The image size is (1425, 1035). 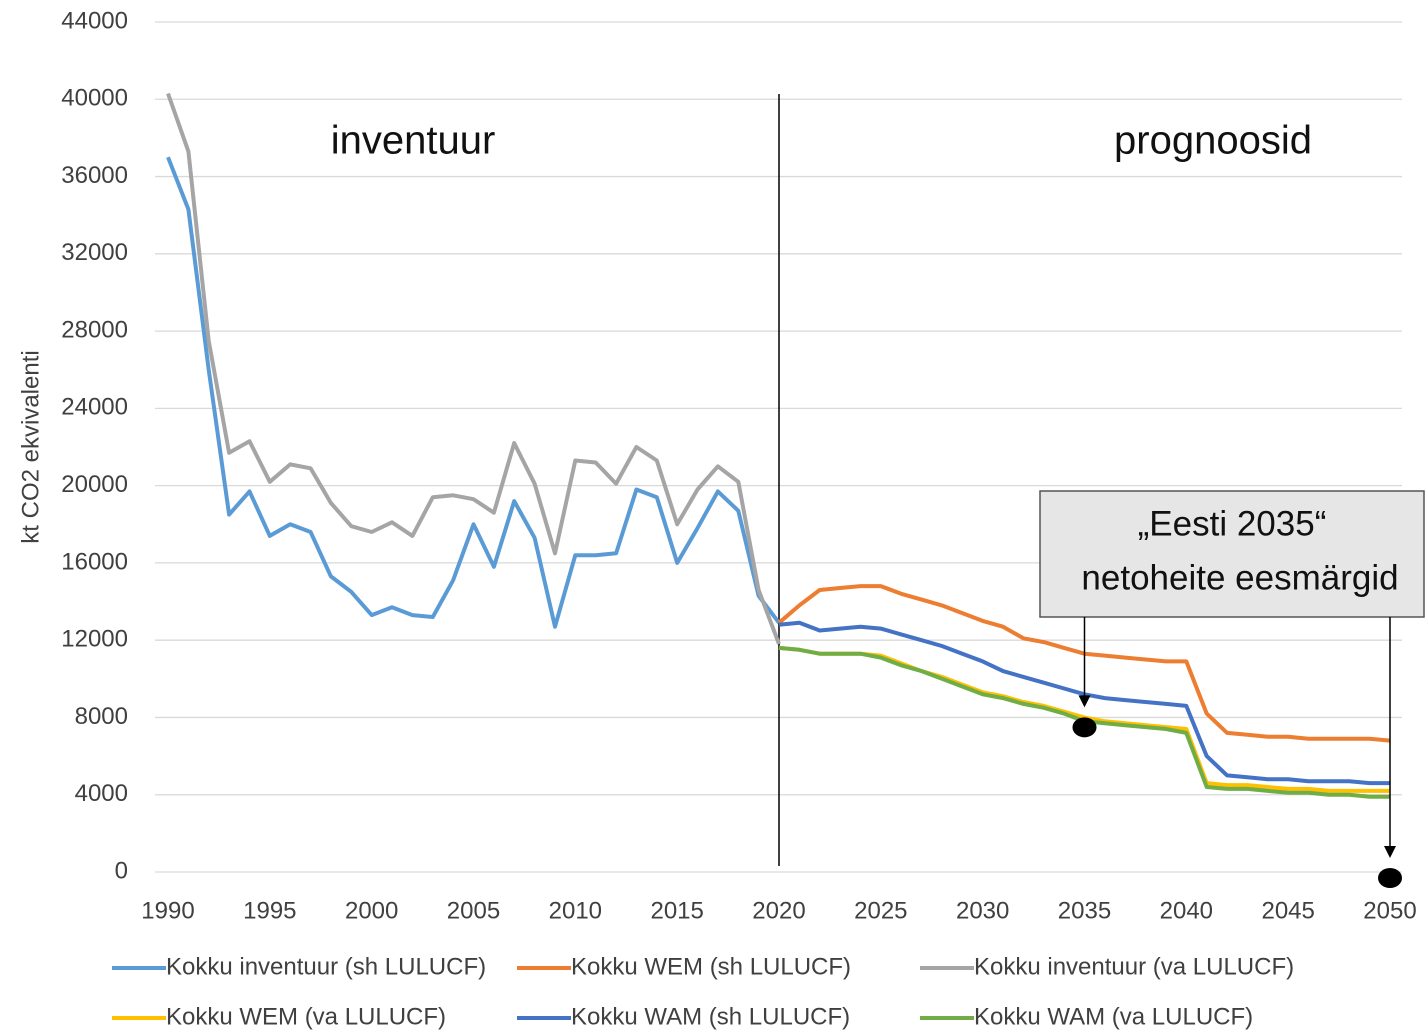 I want to click on x-tick-label: 2010, so click(x=575, y=910).